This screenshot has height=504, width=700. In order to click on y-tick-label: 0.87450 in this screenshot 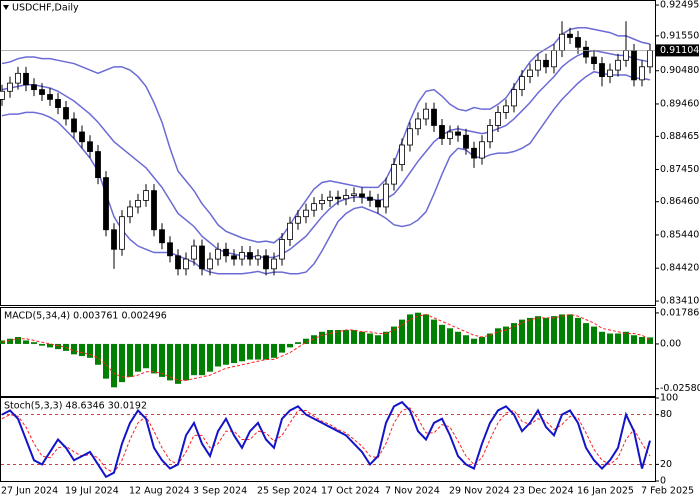, I will do `click(679, 169)`.